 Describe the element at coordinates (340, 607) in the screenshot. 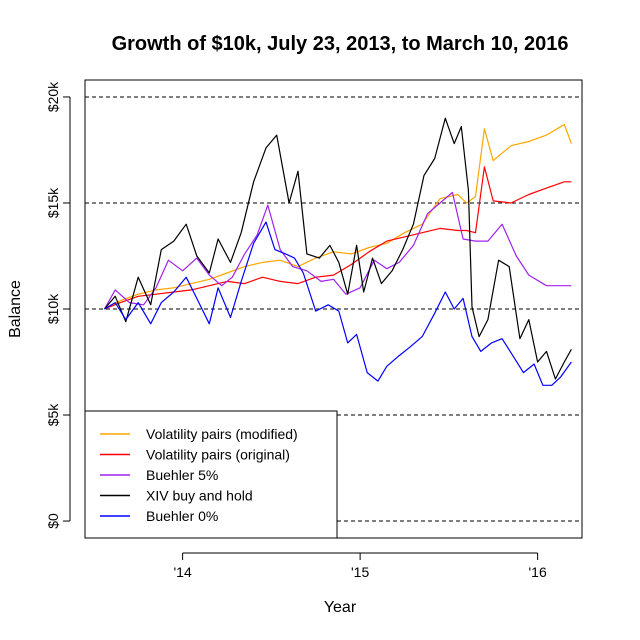

I see `x-axis-label: Year` at that location.